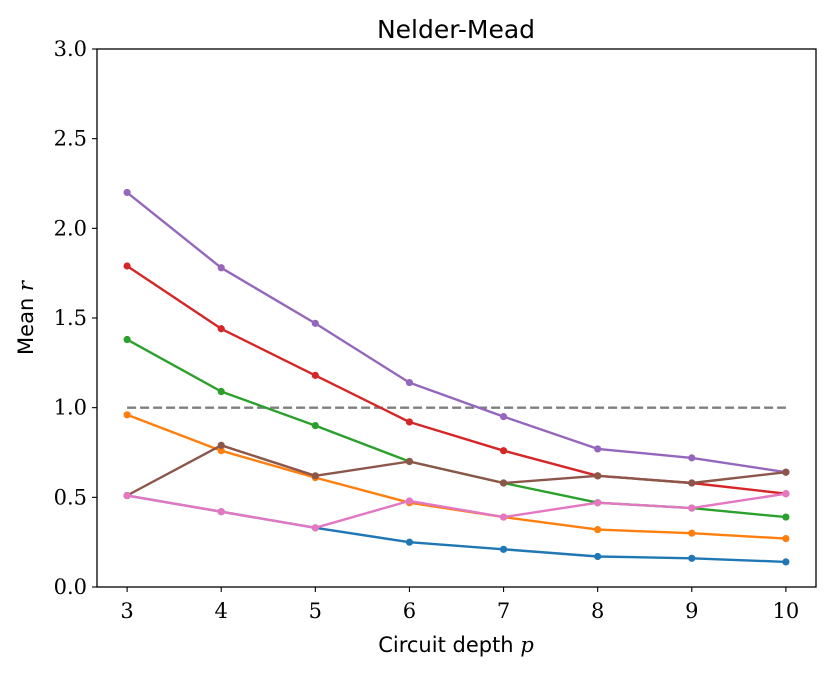 The height and width of the screenshot is (673, 831). I want to click on x-tick-label: 4, so click(221, 611).